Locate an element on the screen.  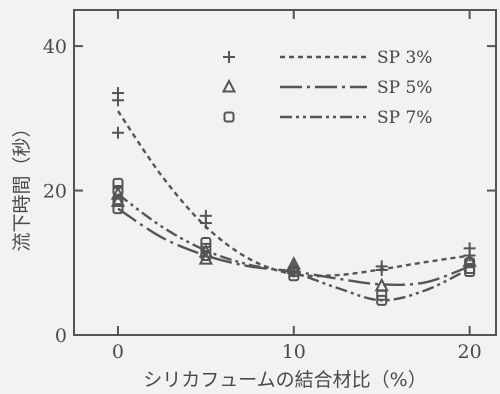
triangle-legend-icon is located at coordinates (229, 85).